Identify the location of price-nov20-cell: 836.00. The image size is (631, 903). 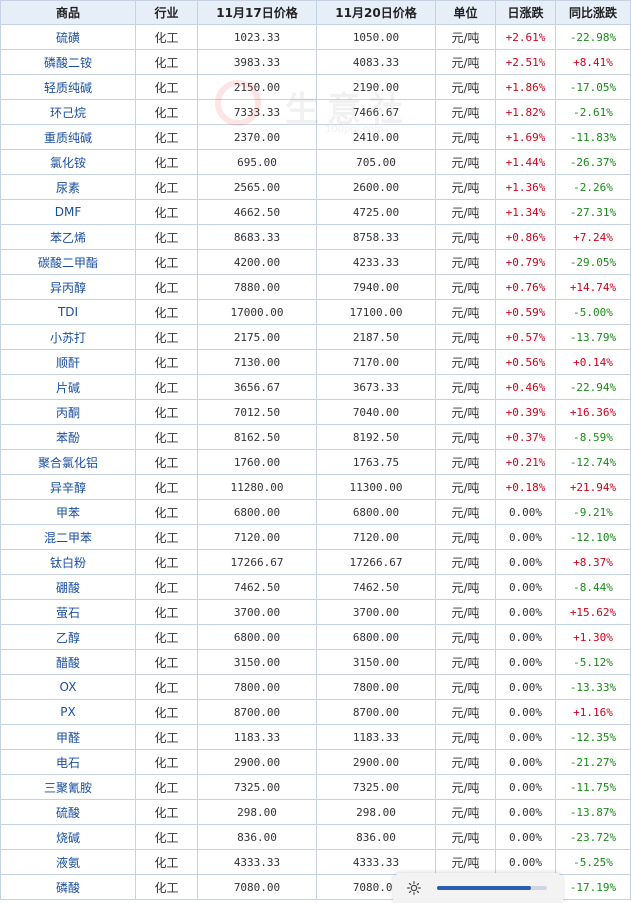
(376, 837).